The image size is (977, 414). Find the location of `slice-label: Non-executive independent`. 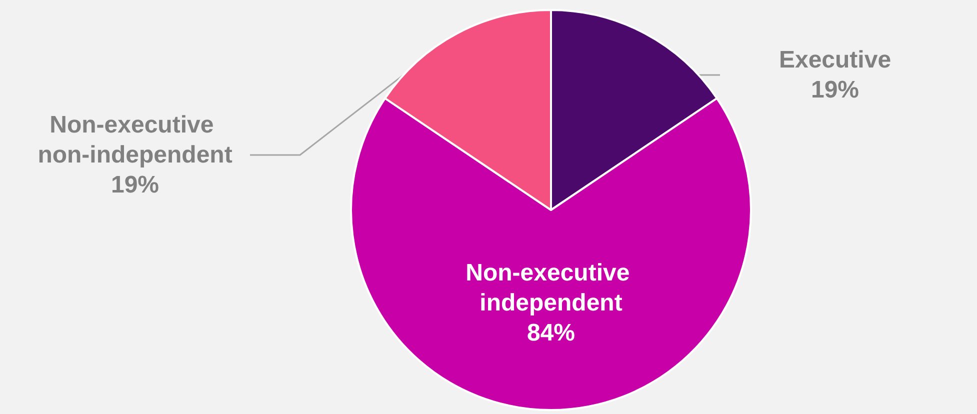

slice-label: Non-executive independent is located at coordinates (551, 288).